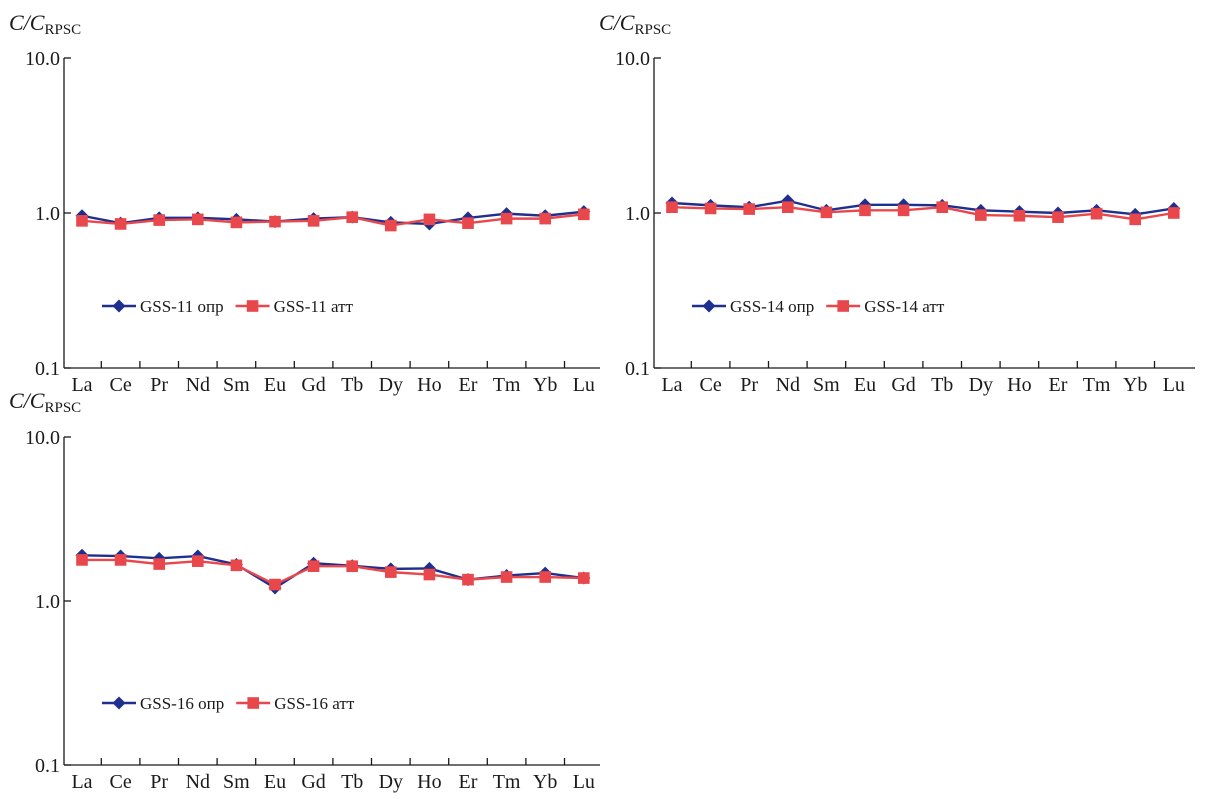  I want to click on legend-item: GSS-16 опр, so click(163, 703).